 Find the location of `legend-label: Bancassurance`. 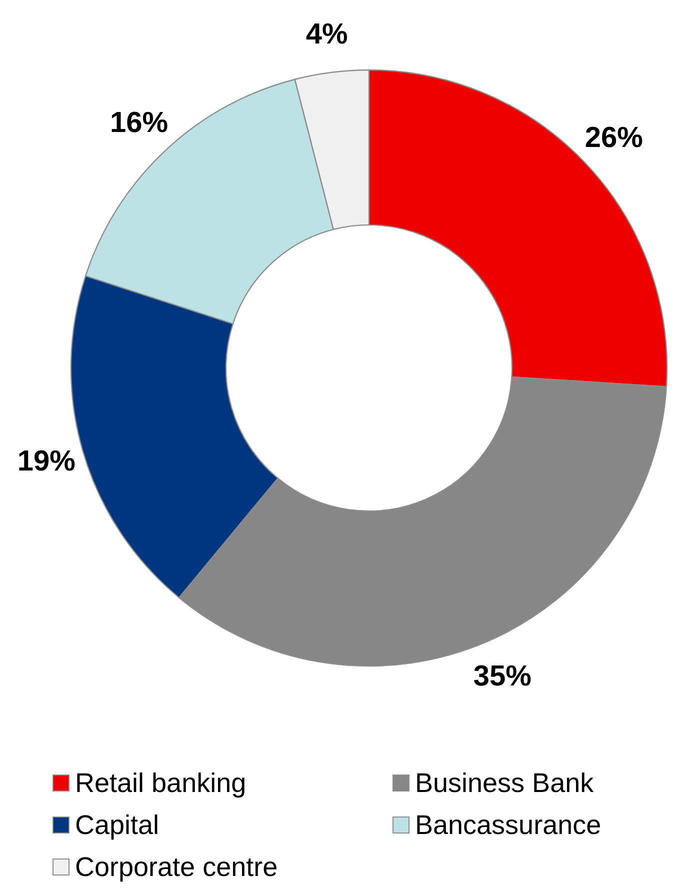

legend-label: Bancassurance is located at coordinates (508, 825).